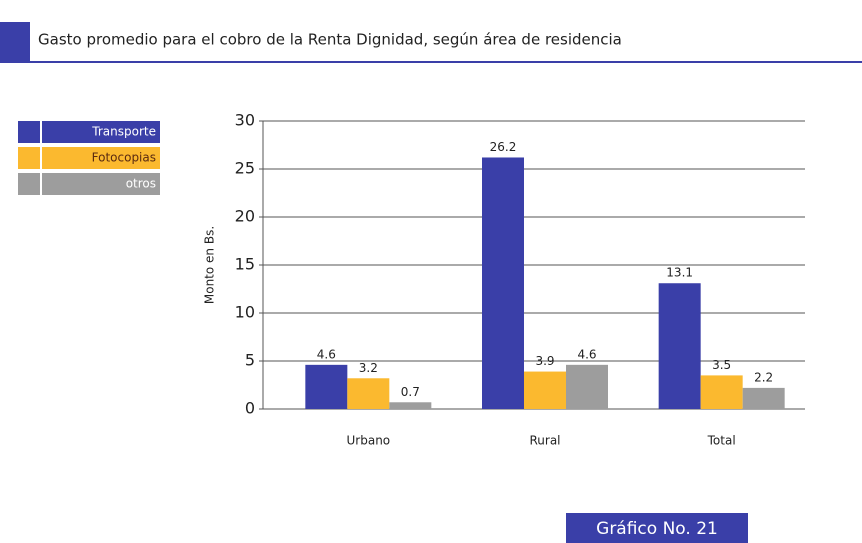  What do you see at coordinates (123, 132) in the screenshot?
I see `legend-label: Transporte` at bounding box center [123, 132].